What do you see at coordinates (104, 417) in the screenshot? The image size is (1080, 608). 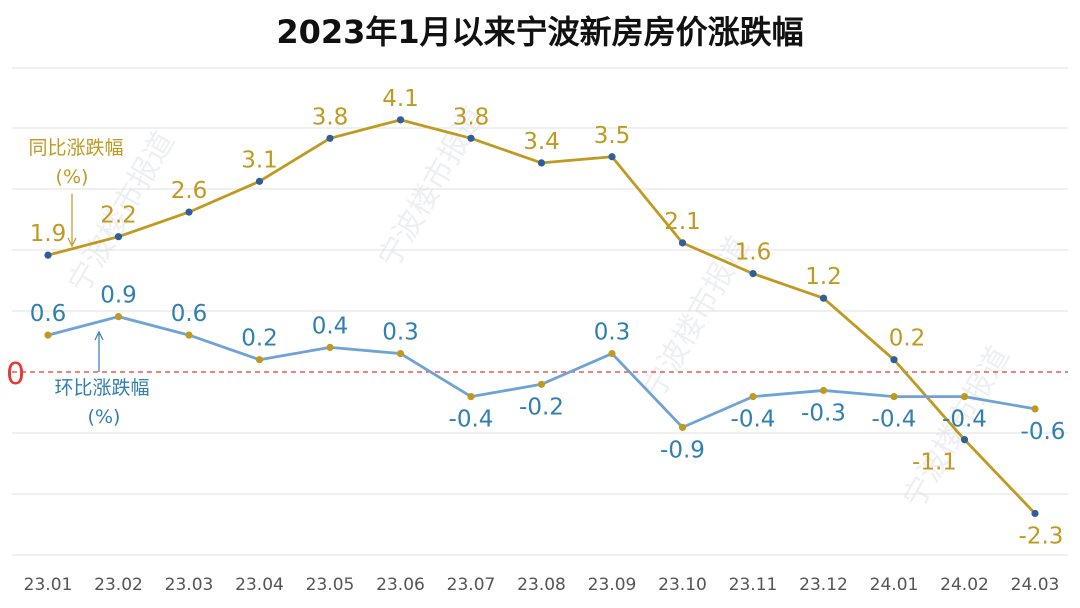 I see `legend-mom-unit: (%)` at bounding box center [104, 417].